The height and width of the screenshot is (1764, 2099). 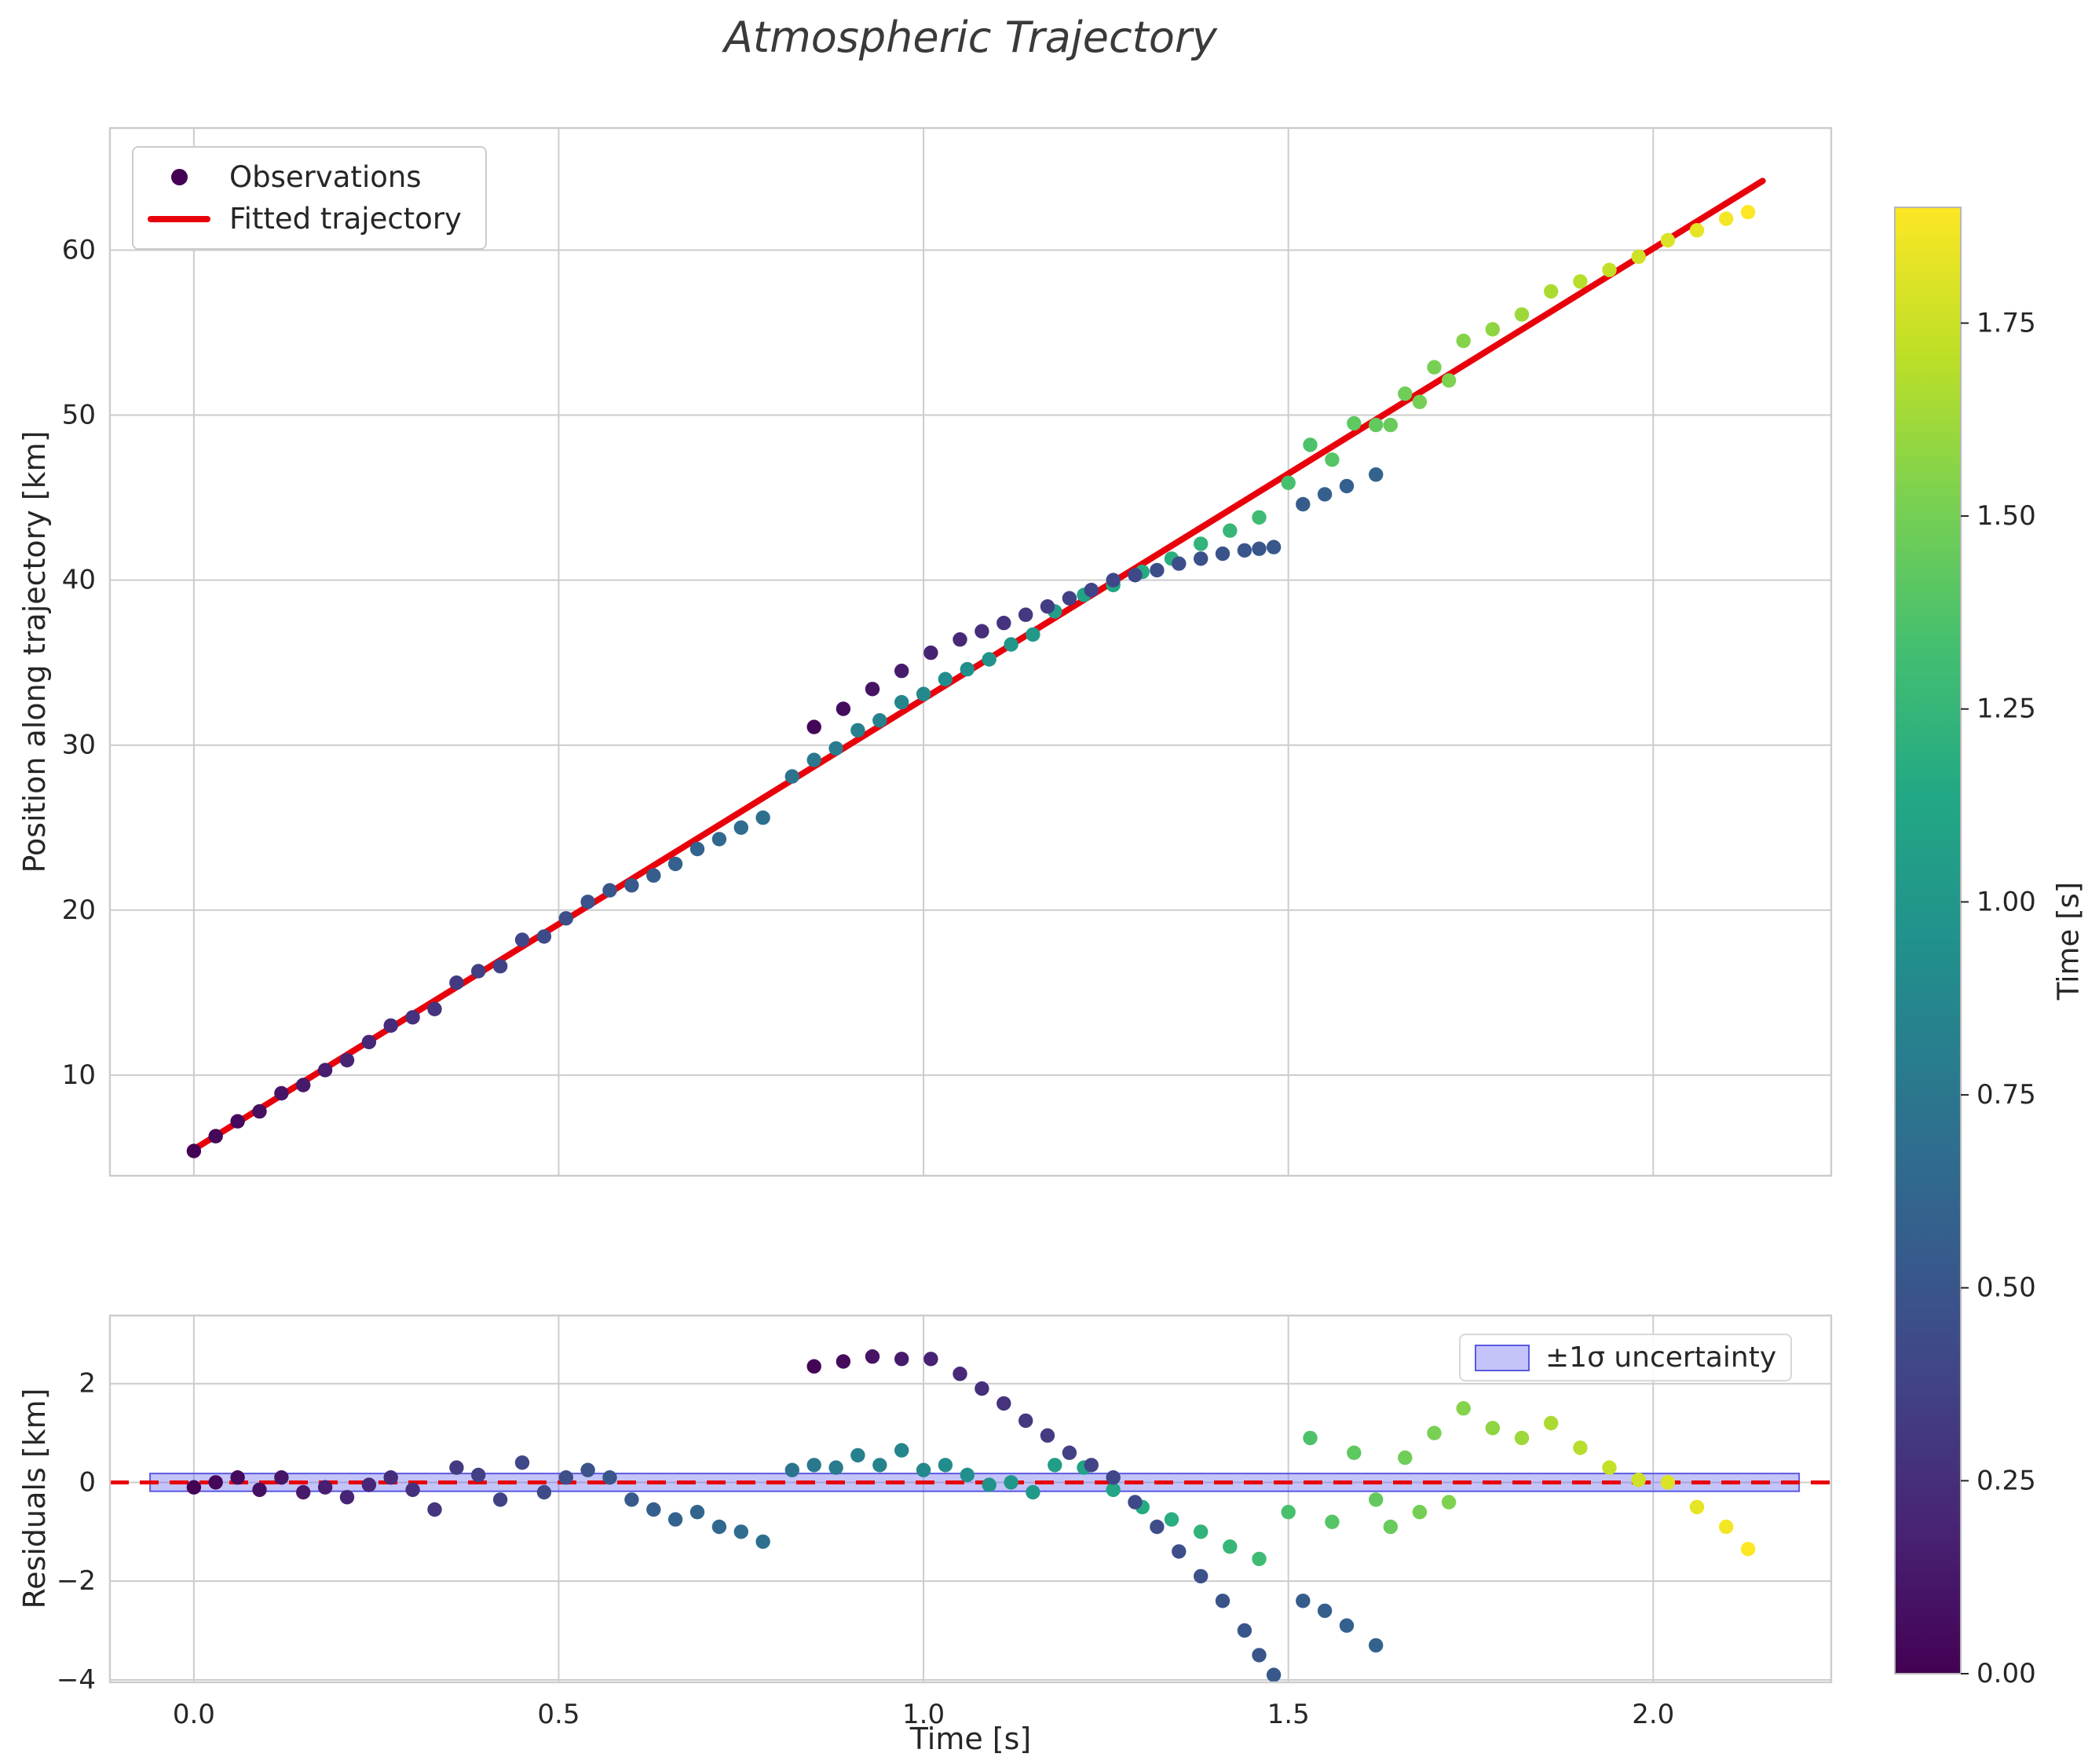 I want to click on xtick-labels: 0.0 0.5 1.0 1.5 2.0, so click(x=923, y=1715).